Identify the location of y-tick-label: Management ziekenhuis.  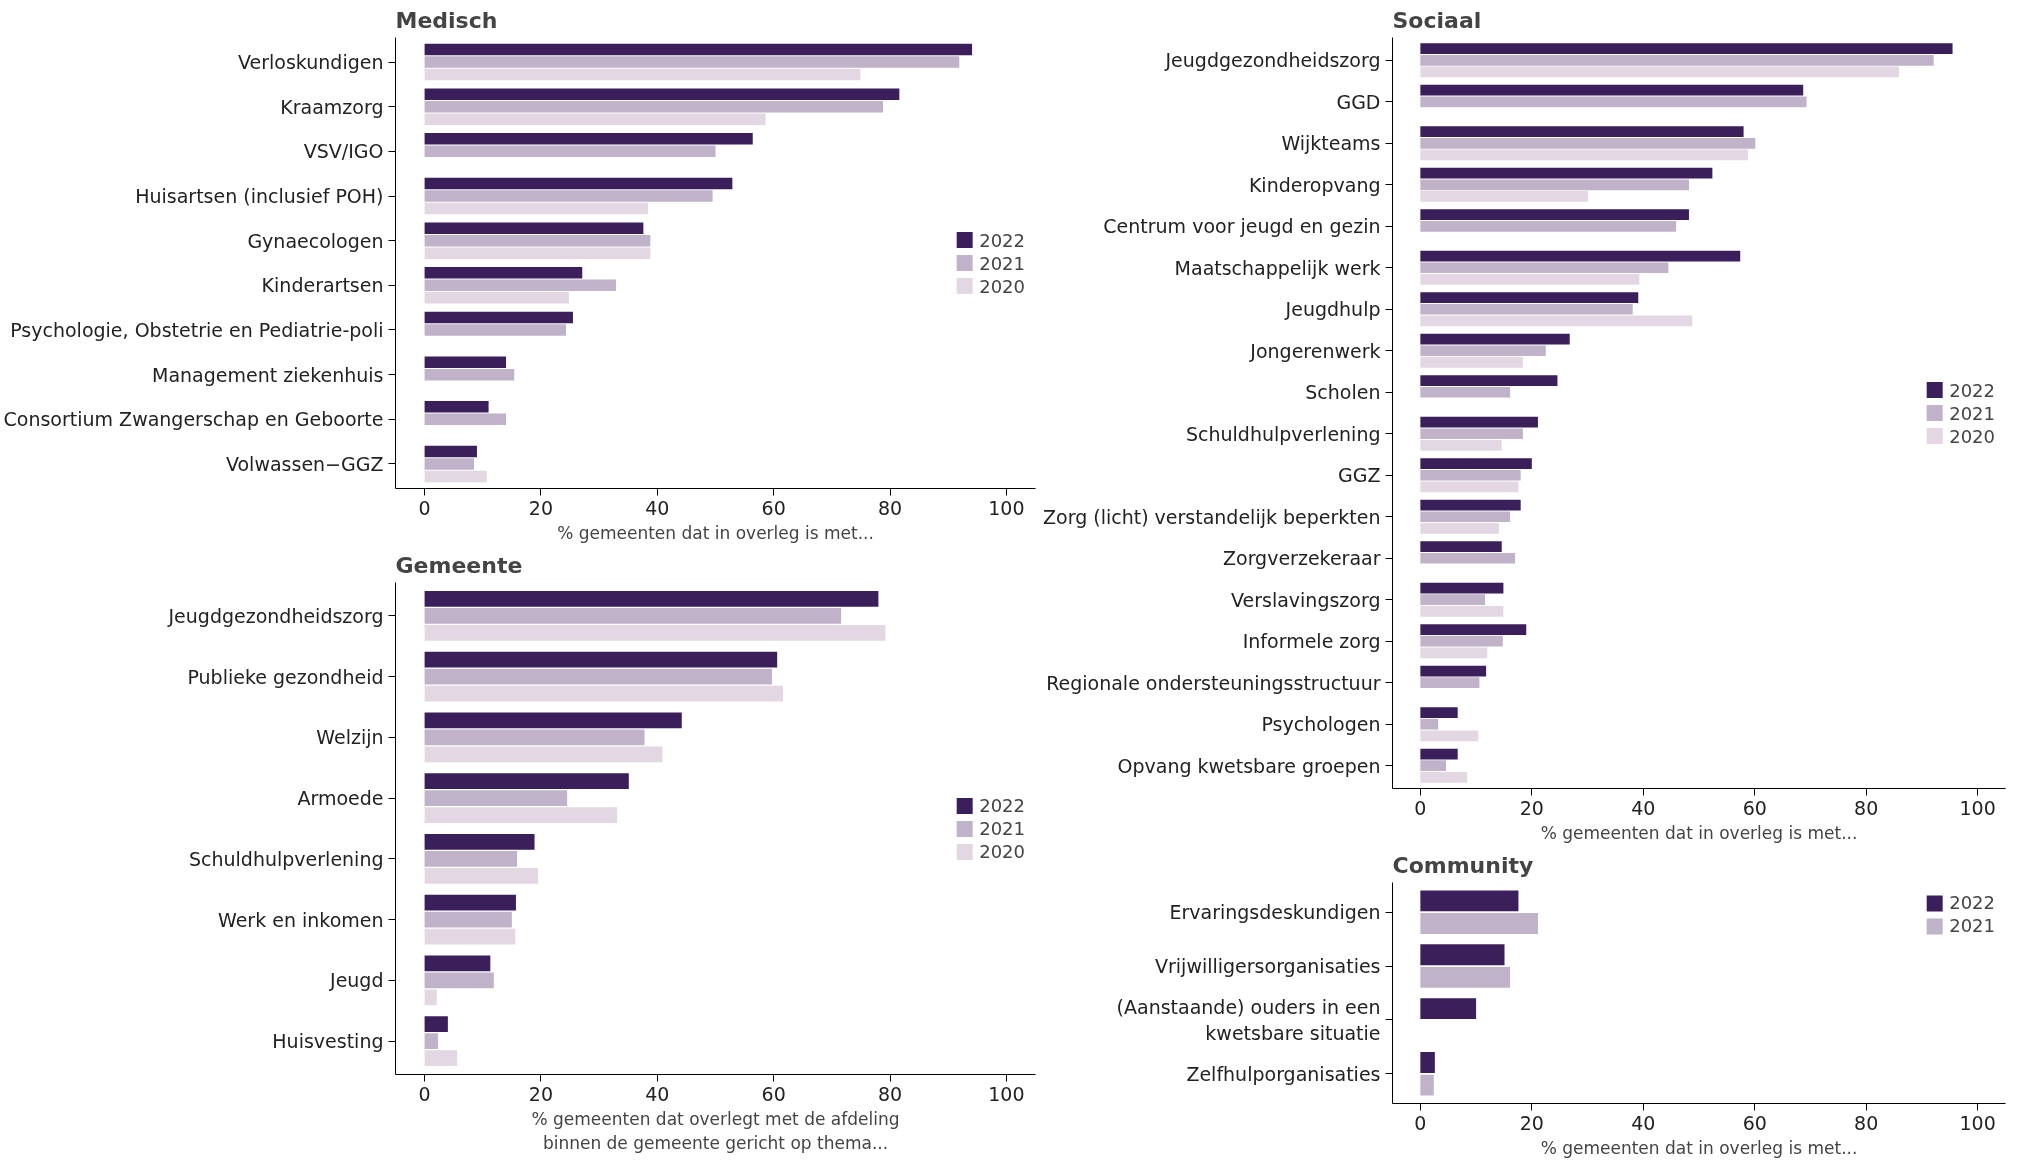
(268, 374).